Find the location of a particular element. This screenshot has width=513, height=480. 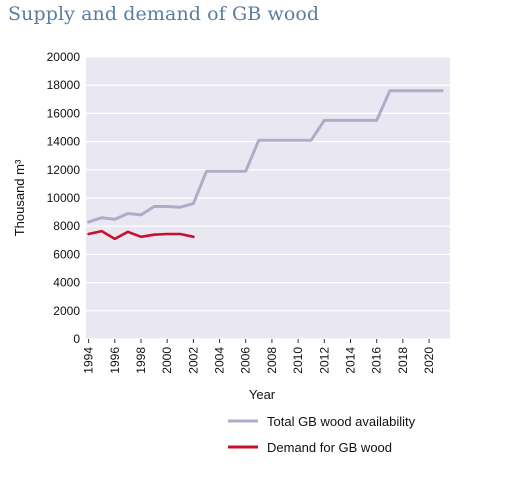

x-tick-label: 2010 is located at coordinates (298, 360).